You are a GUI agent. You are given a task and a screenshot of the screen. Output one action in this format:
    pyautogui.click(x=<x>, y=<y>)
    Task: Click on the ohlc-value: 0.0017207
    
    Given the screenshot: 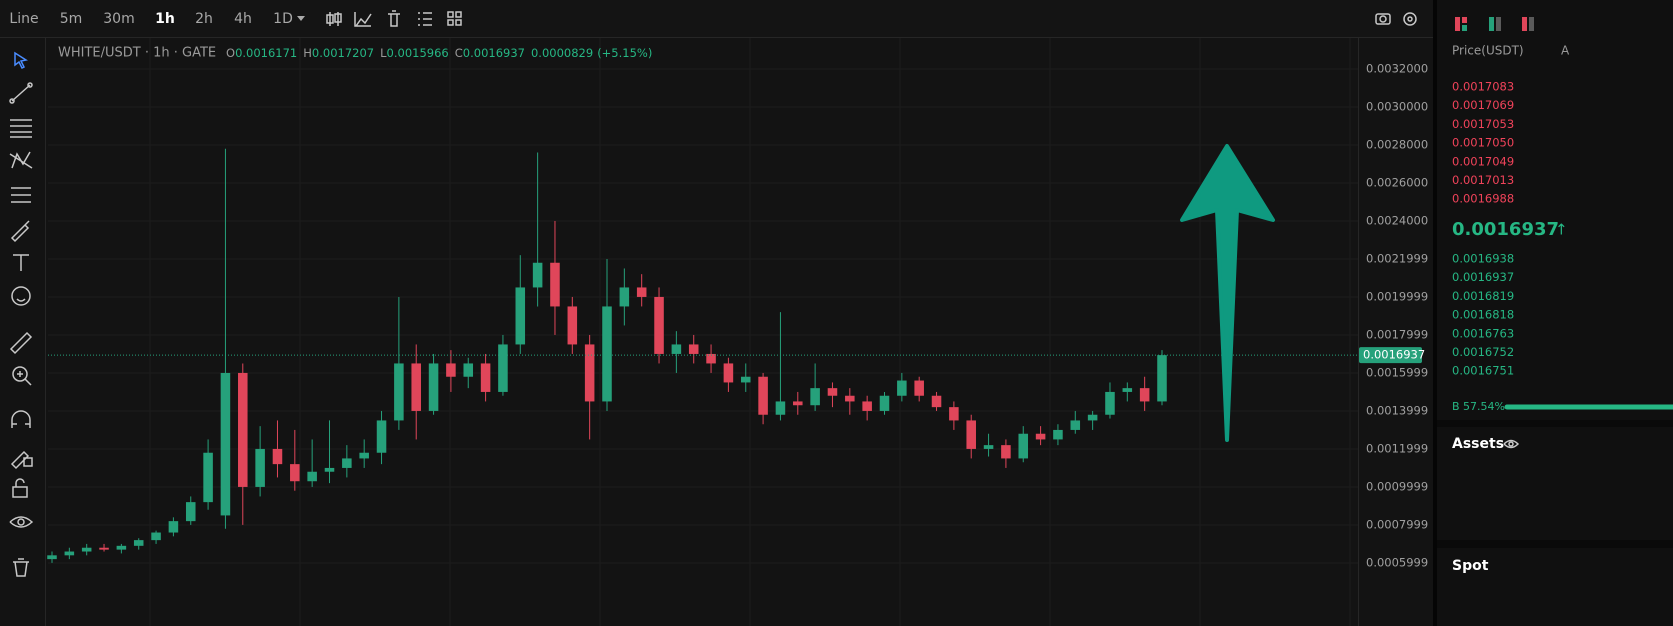 What is the action you would take?
    pyautogui.click(x=343, y=53)
    